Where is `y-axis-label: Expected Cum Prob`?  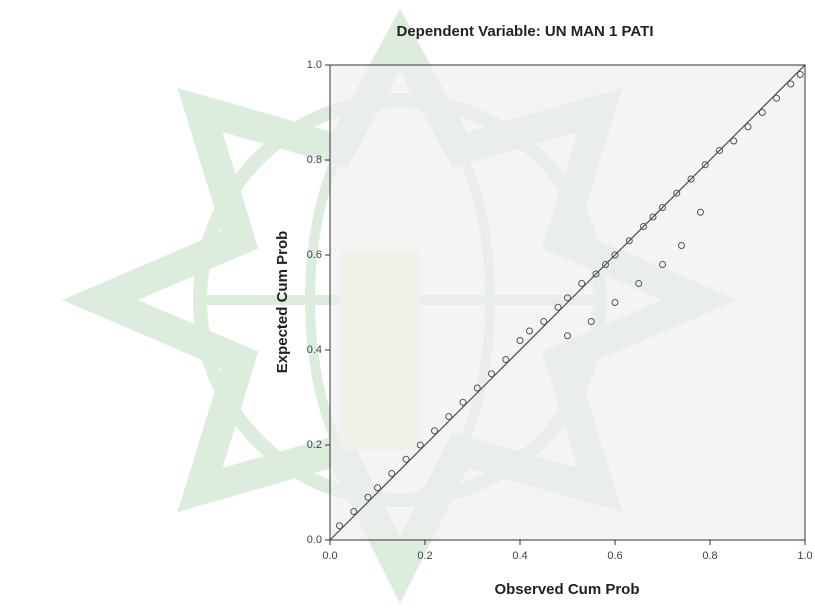
y-axis-label: Expected Cum Prob is located at coordinates (282, 302).